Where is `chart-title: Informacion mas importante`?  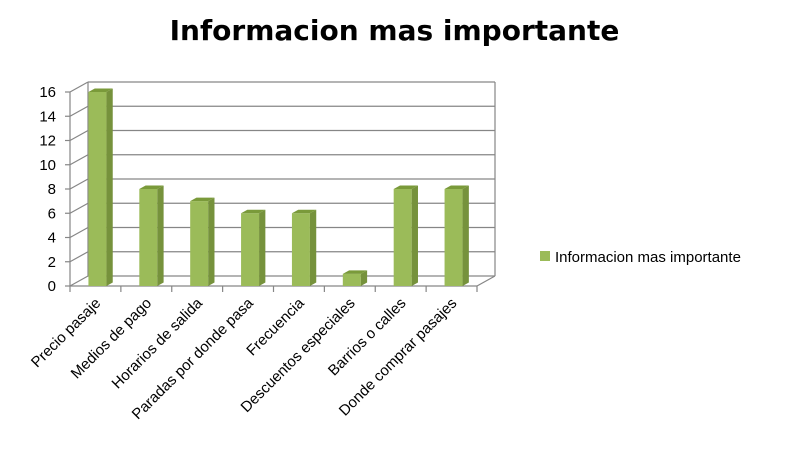
chart-title: Informacion mas importante is located at coordinates (394, 30).